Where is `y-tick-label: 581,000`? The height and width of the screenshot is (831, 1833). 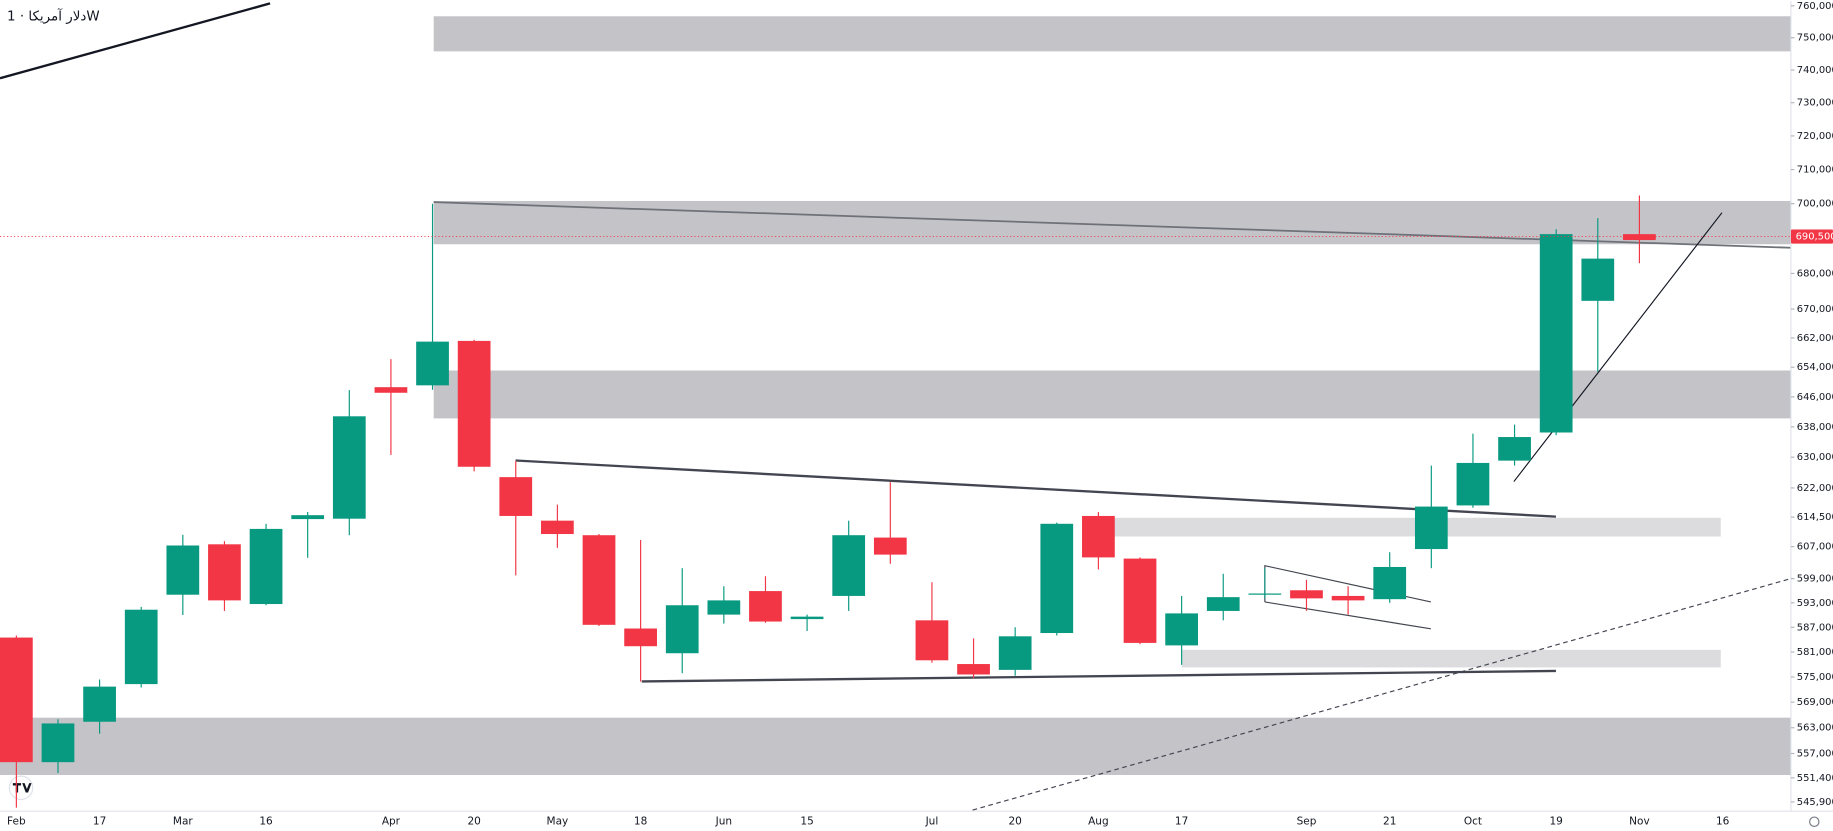 y-tick-label: 581,000 is located at coordinates (1815, 652).